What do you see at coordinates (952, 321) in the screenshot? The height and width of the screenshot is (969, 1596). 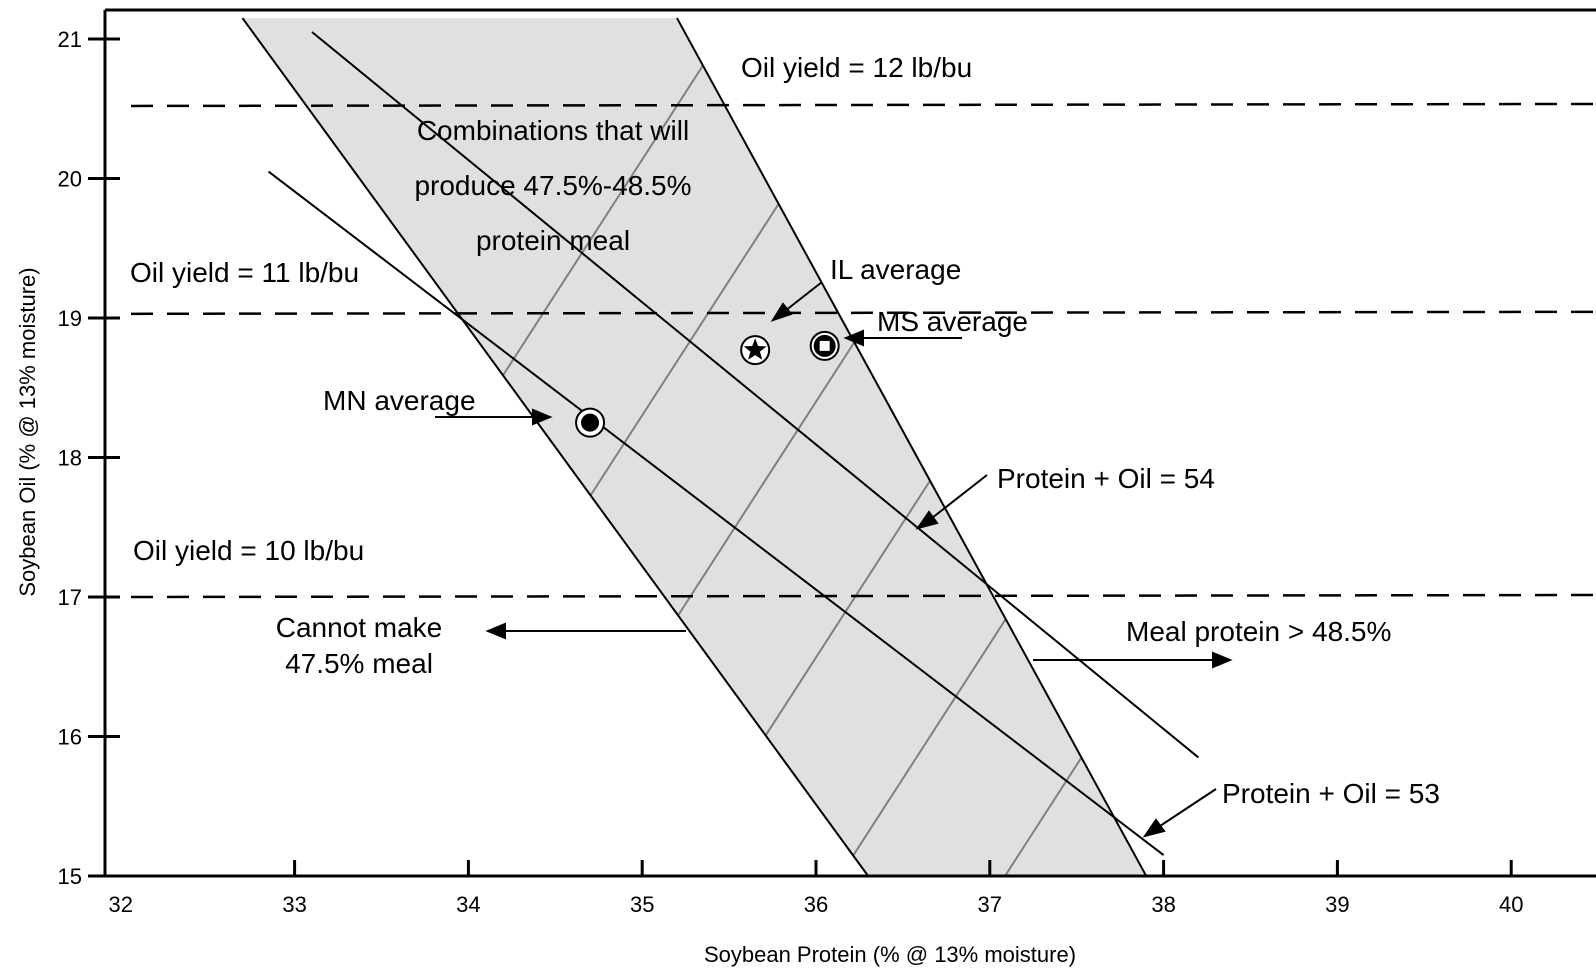 I see `ms-average-label: MS average` at bounding box center [952, 321].